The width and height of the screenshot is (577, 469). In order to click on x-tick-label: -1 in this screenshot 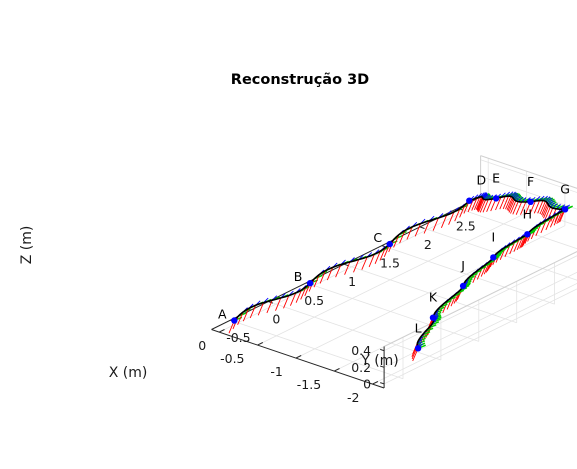, I will do `click(276, 371)`.